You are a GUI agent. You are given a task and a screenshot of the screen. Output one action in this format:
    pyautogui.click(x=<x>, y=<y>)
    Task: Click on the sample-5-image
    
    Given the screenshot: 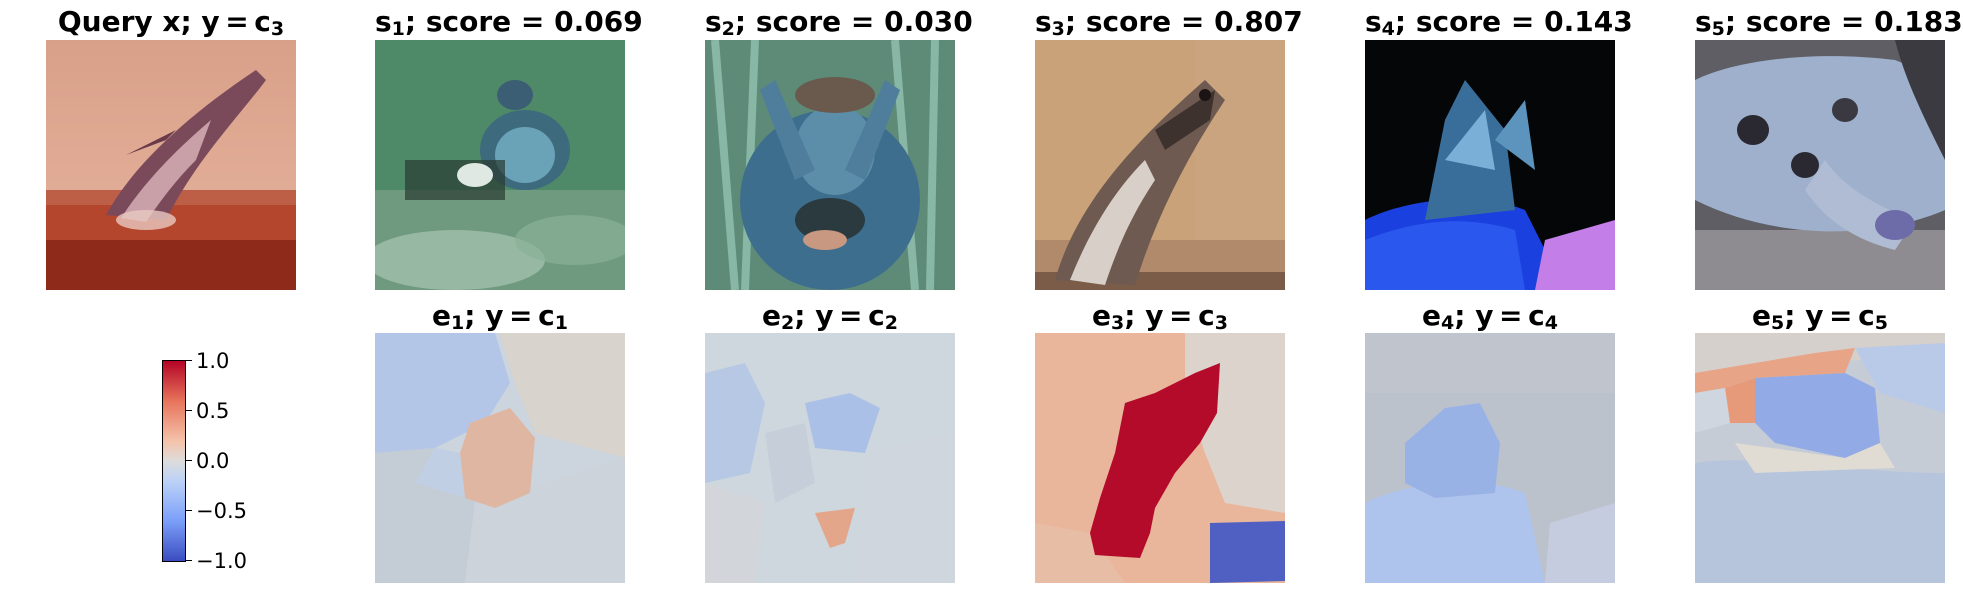 What is the action you would take?
    pyautogui.click(x=1820, y=165)
    